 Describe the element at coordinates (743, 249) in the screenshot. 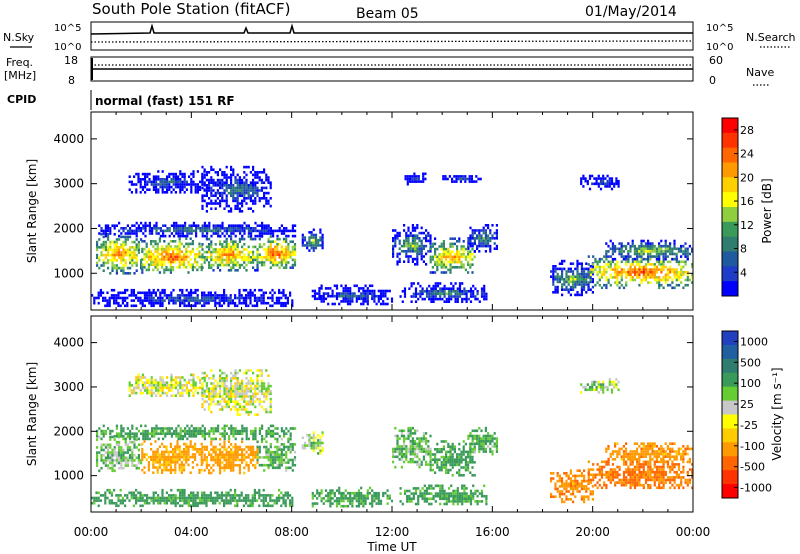

I see `power-colorbar-tick-label: 8` at that location.